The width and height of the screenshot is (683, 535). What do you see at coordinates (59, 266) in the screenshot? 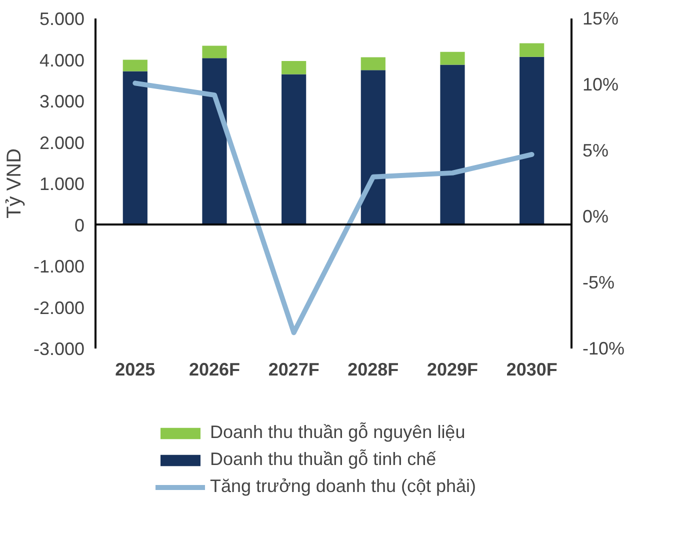
I see `y-tick-label: -1.000` at bounding box center [59, 266].